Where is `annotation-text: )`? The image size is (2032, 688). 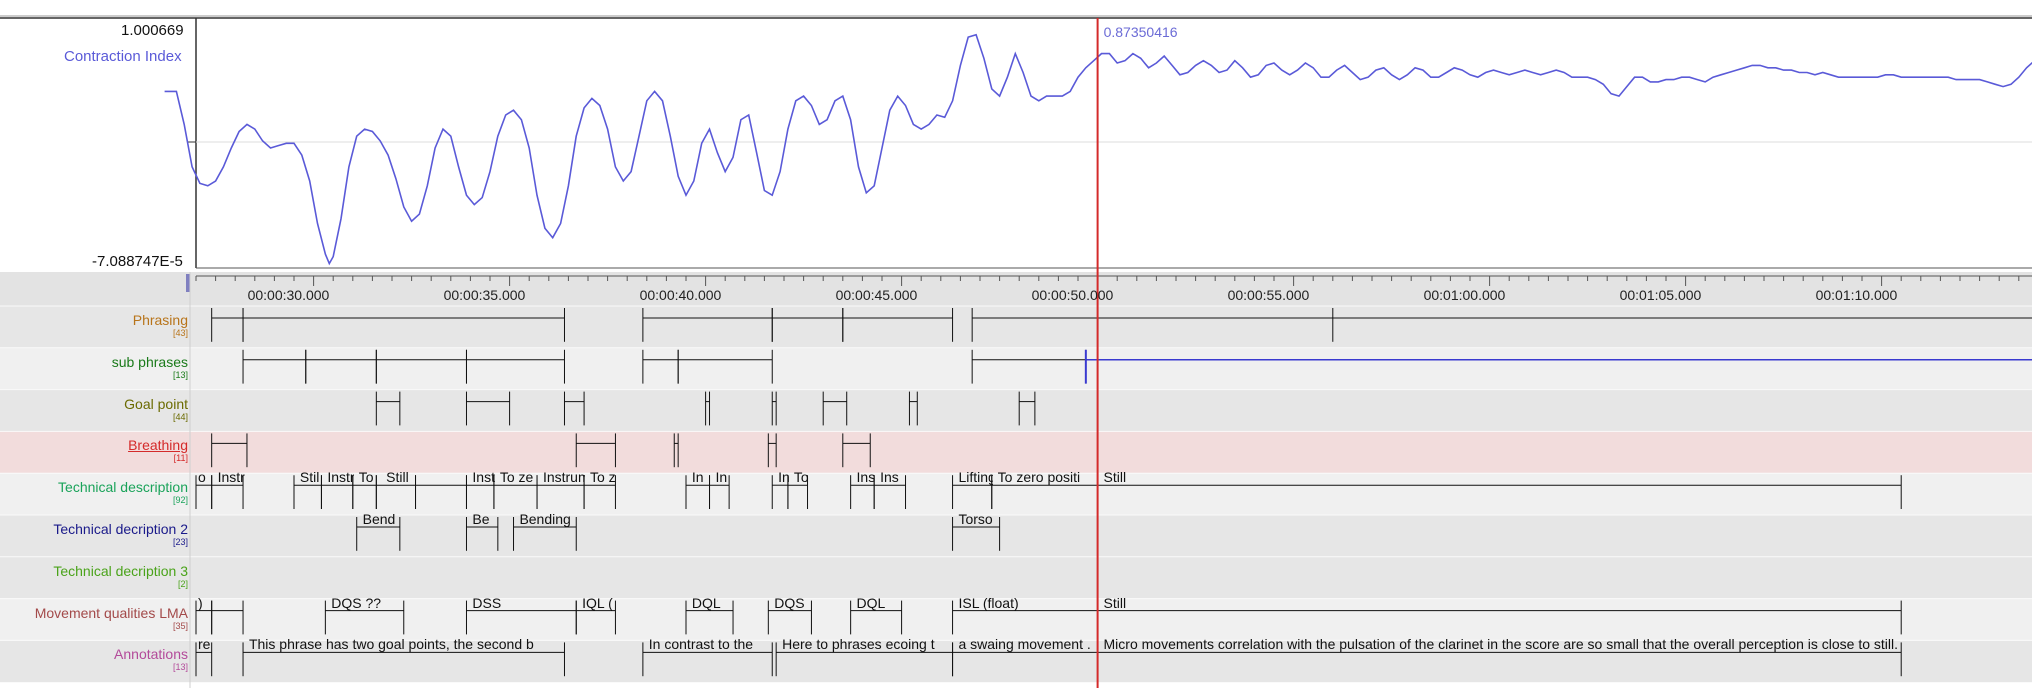
annotation-text: ) is located at coordinates (200, 602).